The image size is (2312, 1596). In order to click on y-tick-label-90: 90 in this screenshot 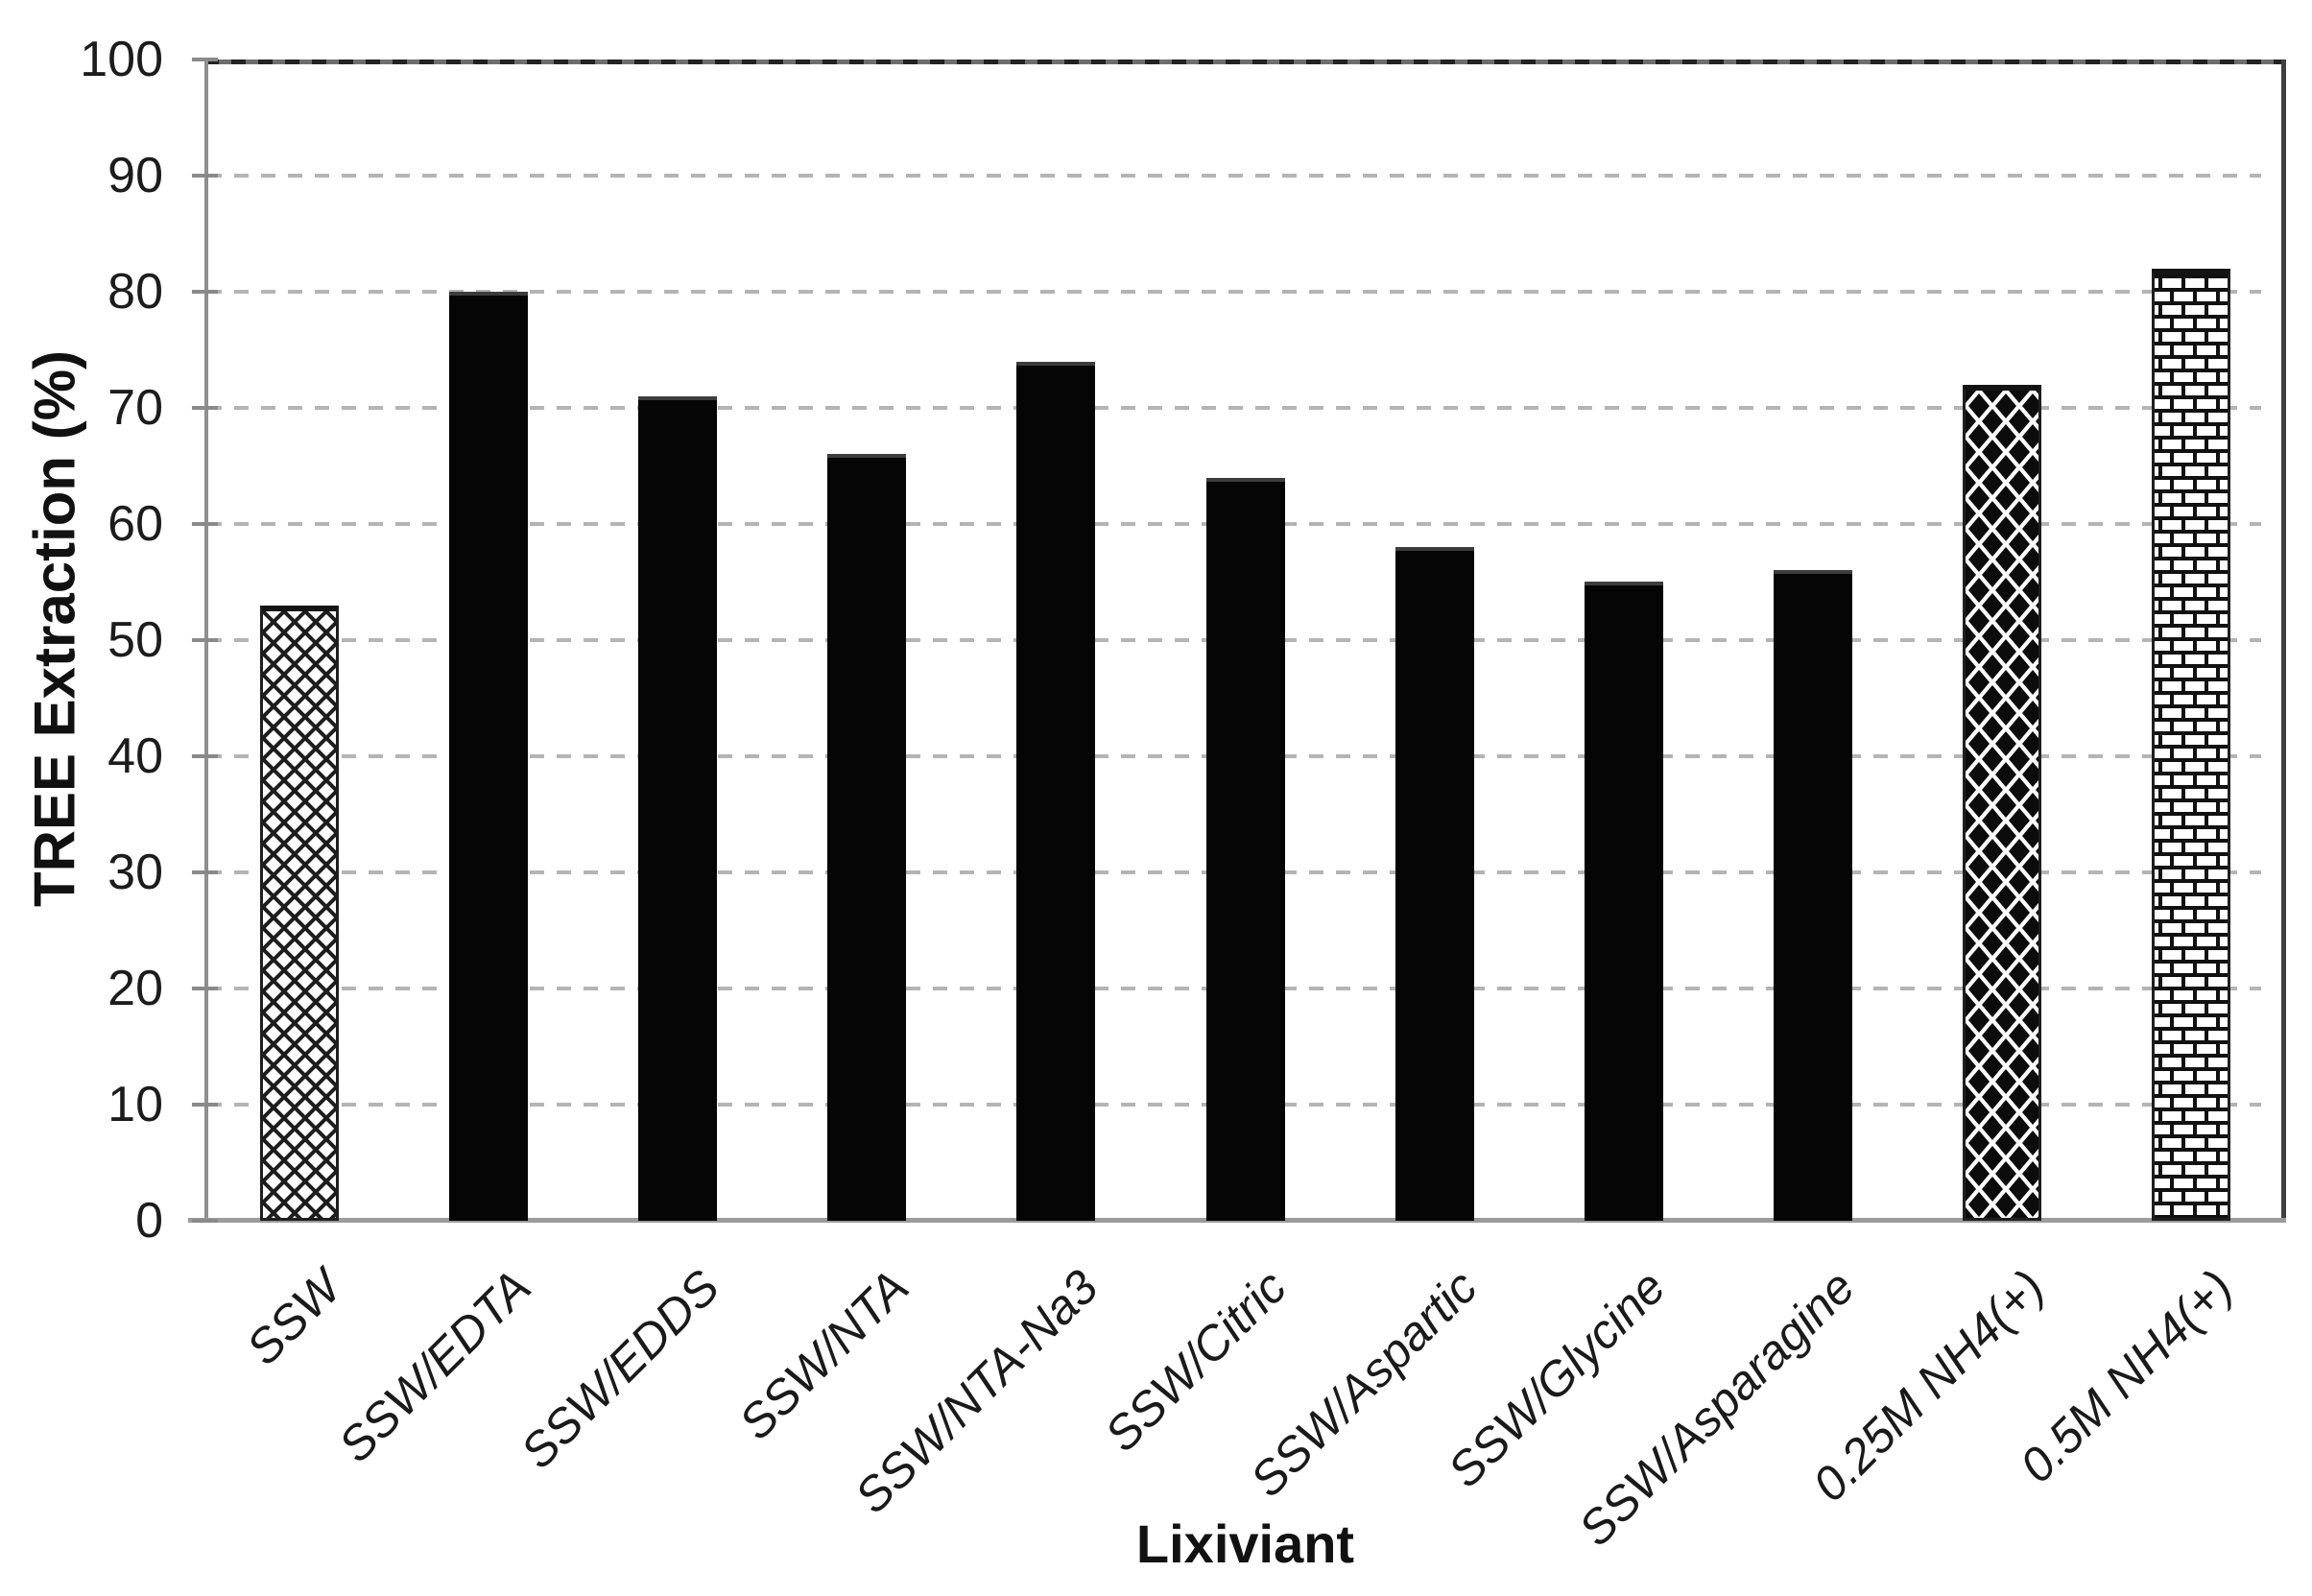, I will do `click(135, 175)`.